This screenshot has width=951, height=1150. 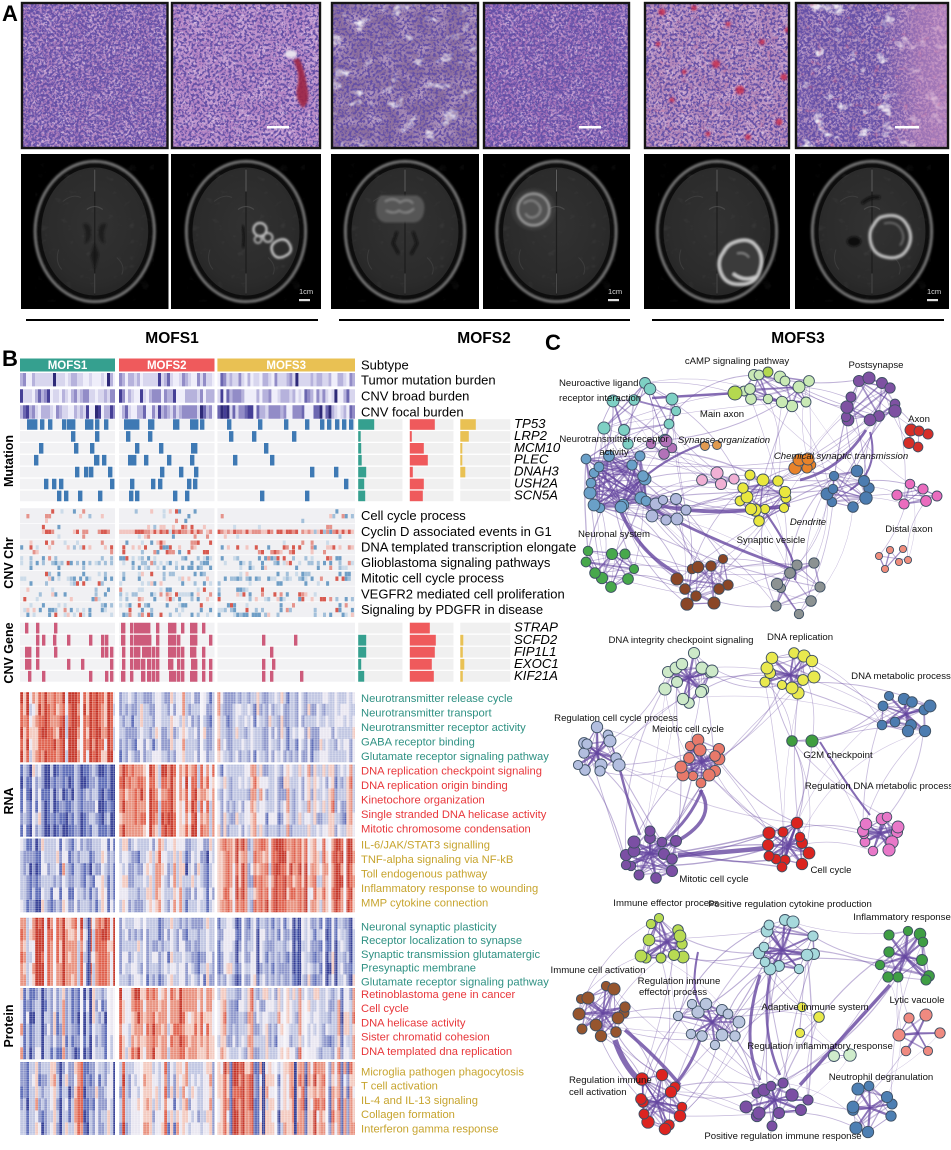 What do you see at coordinates (9, 1025) in the screenshot?
I see `svg-text: Protein` at bounding box center [9, 1025].